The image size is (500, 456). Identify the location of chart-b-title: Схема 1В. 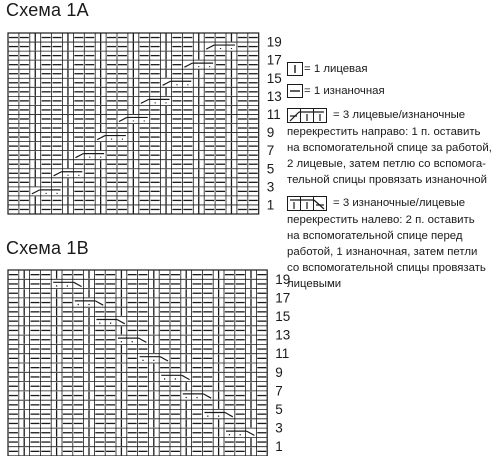
(47, 248).